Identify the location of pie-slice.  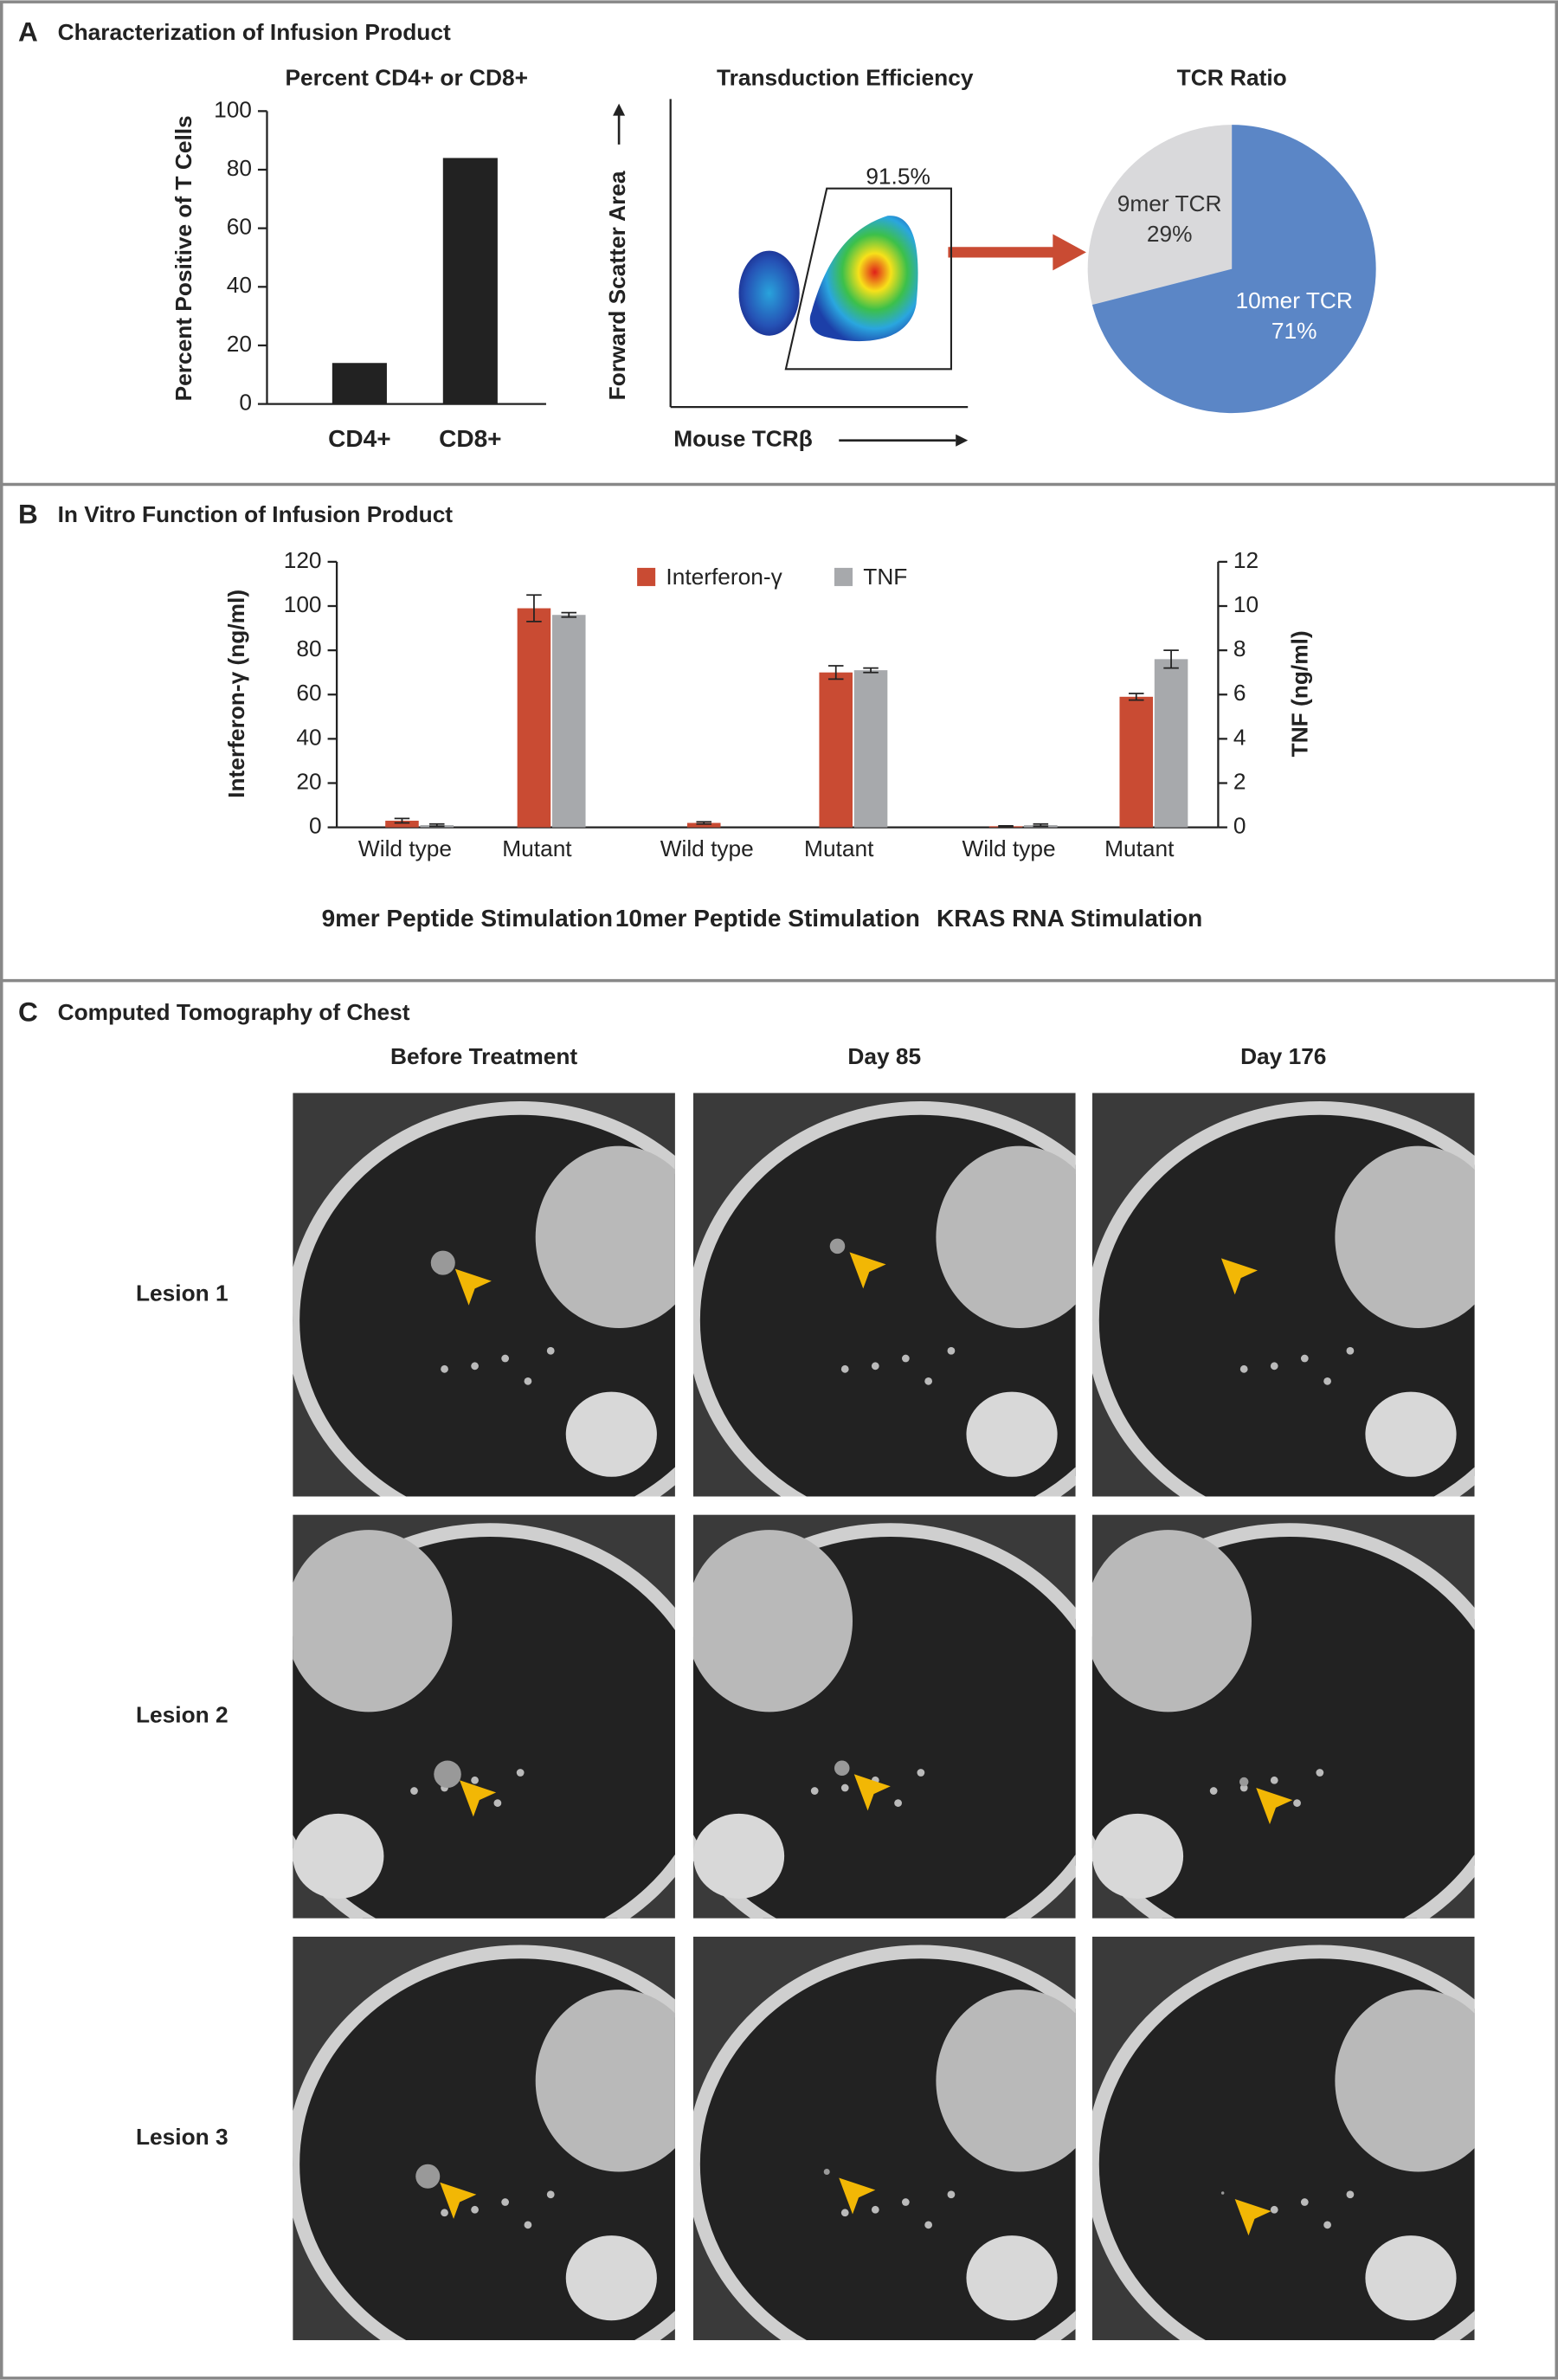
(1233, 269).